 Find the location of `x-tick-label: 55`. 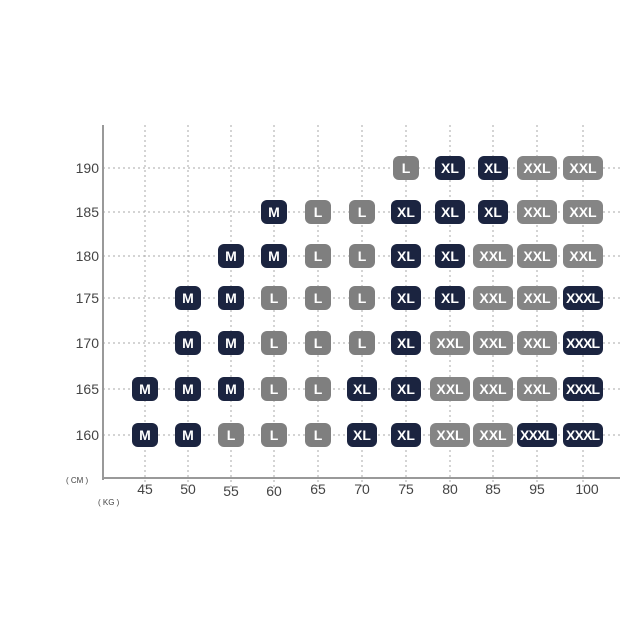

x-tick-label: 55 is located at coordinates (231, 491).